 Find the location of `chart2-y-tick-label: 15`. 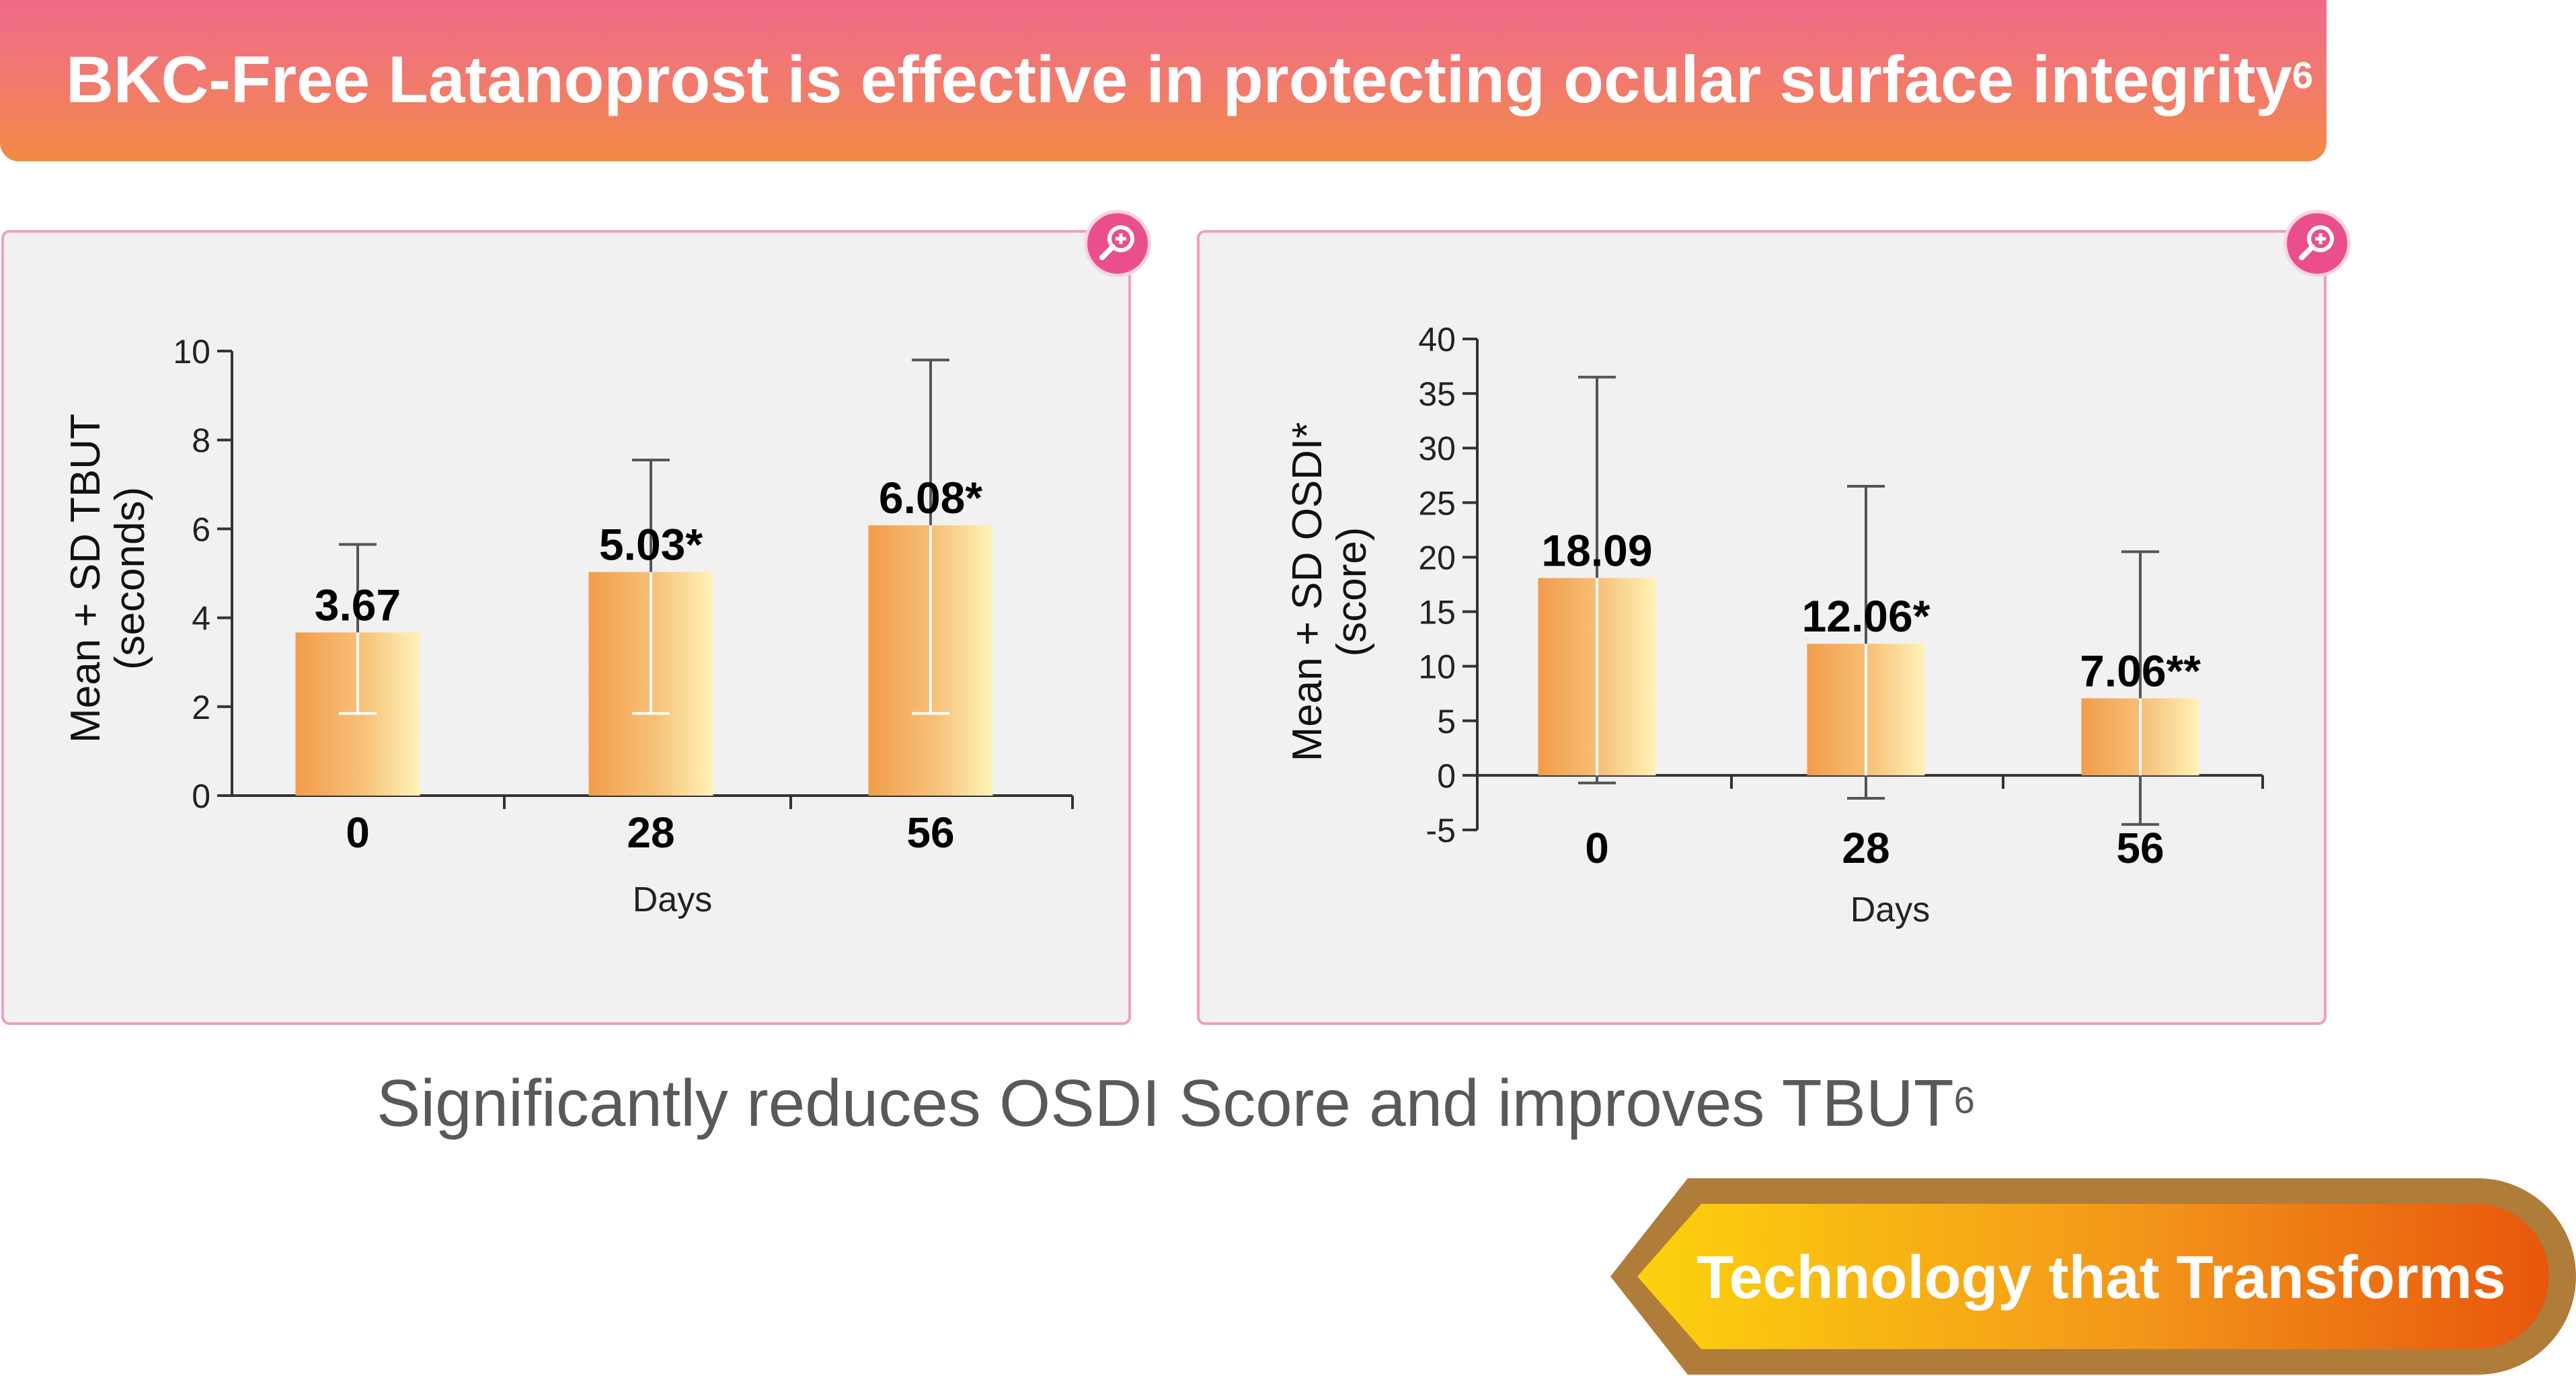

chart2-y-tick-label: 15 is located at coordinates (1437, 613).